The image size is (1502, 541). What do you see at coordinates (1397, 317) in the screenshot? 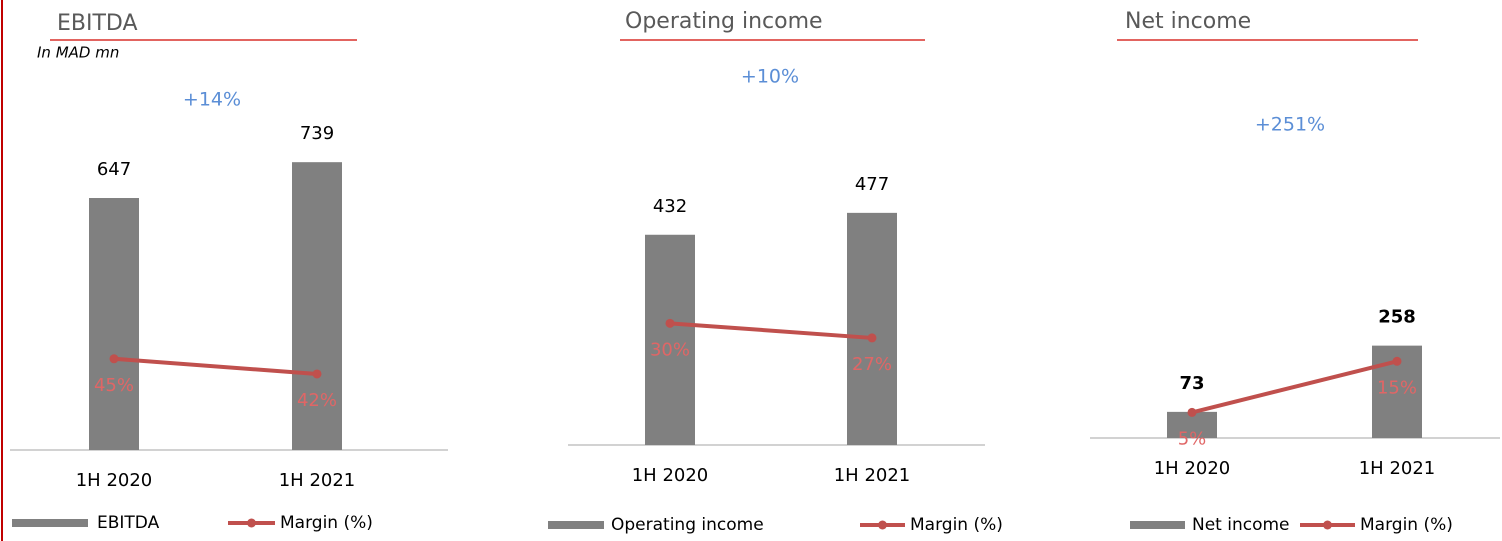
I see `bar-value-label: 258` at bounding box center [1397, 317].